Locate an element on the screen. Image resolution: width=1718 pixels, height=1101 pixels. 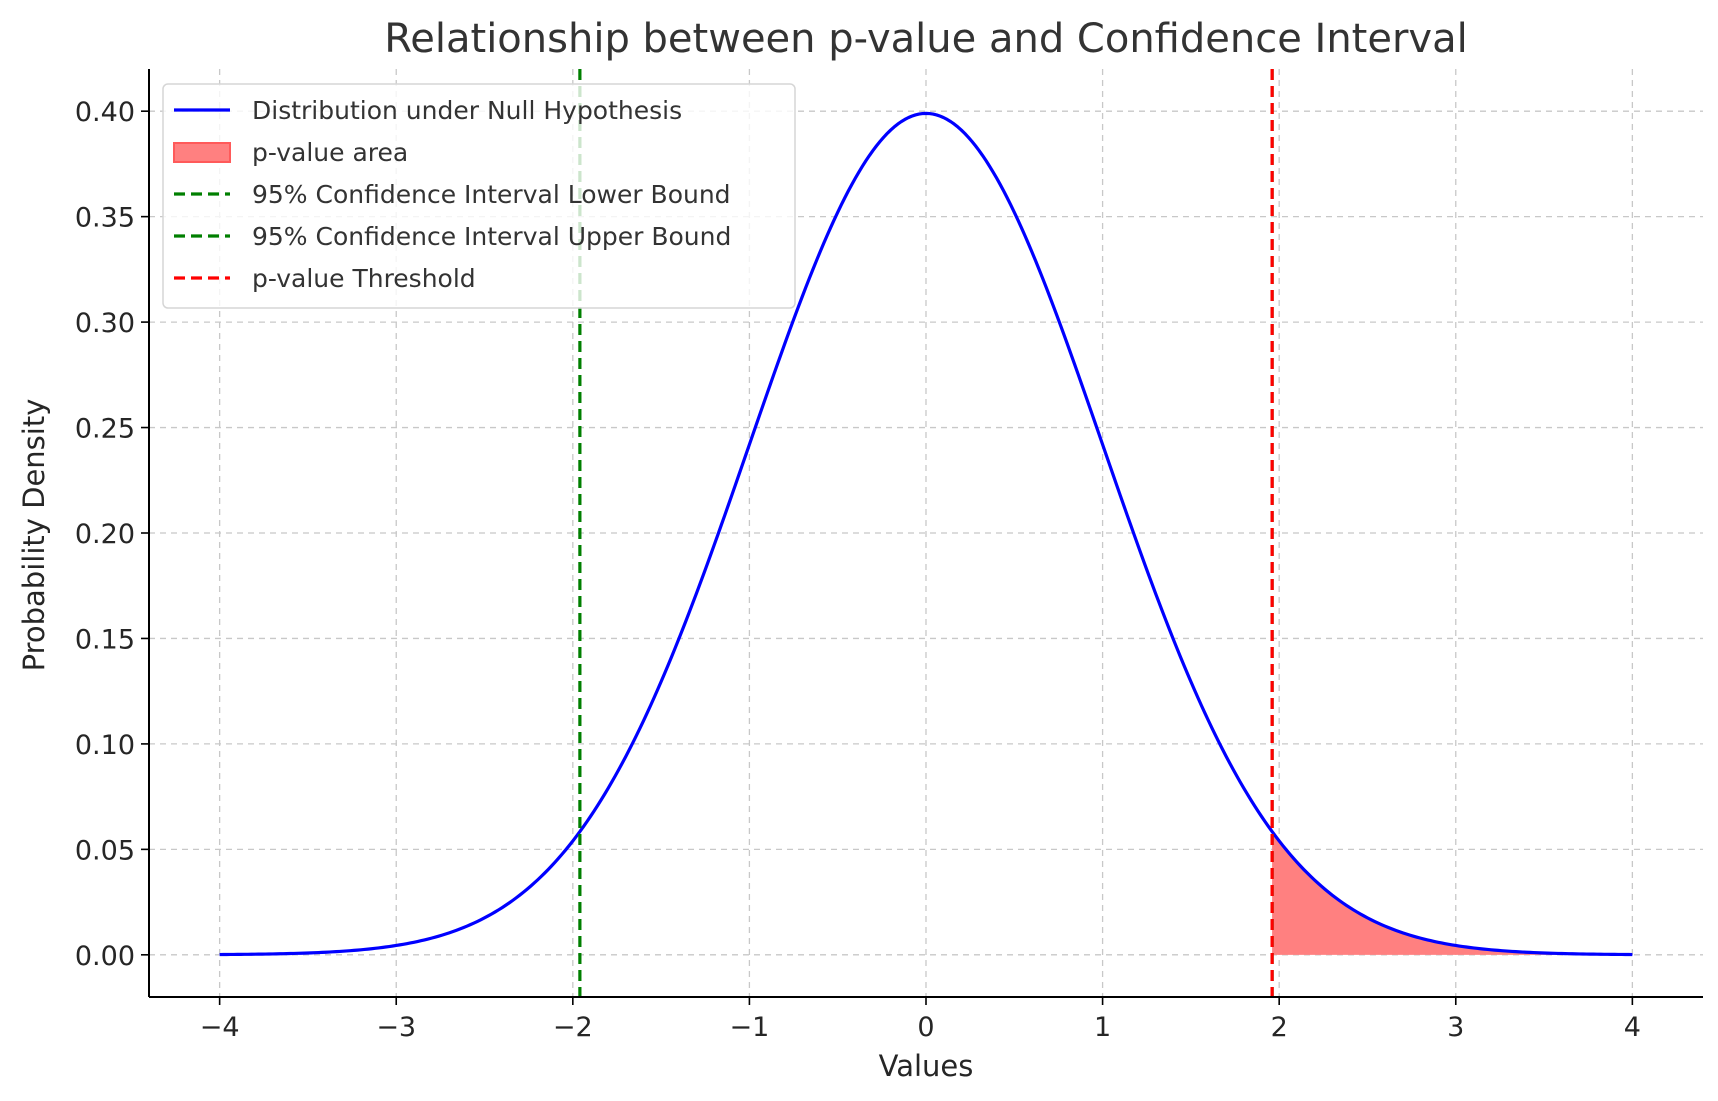
legend-label: p-value area is located at coordinates (330, 152).